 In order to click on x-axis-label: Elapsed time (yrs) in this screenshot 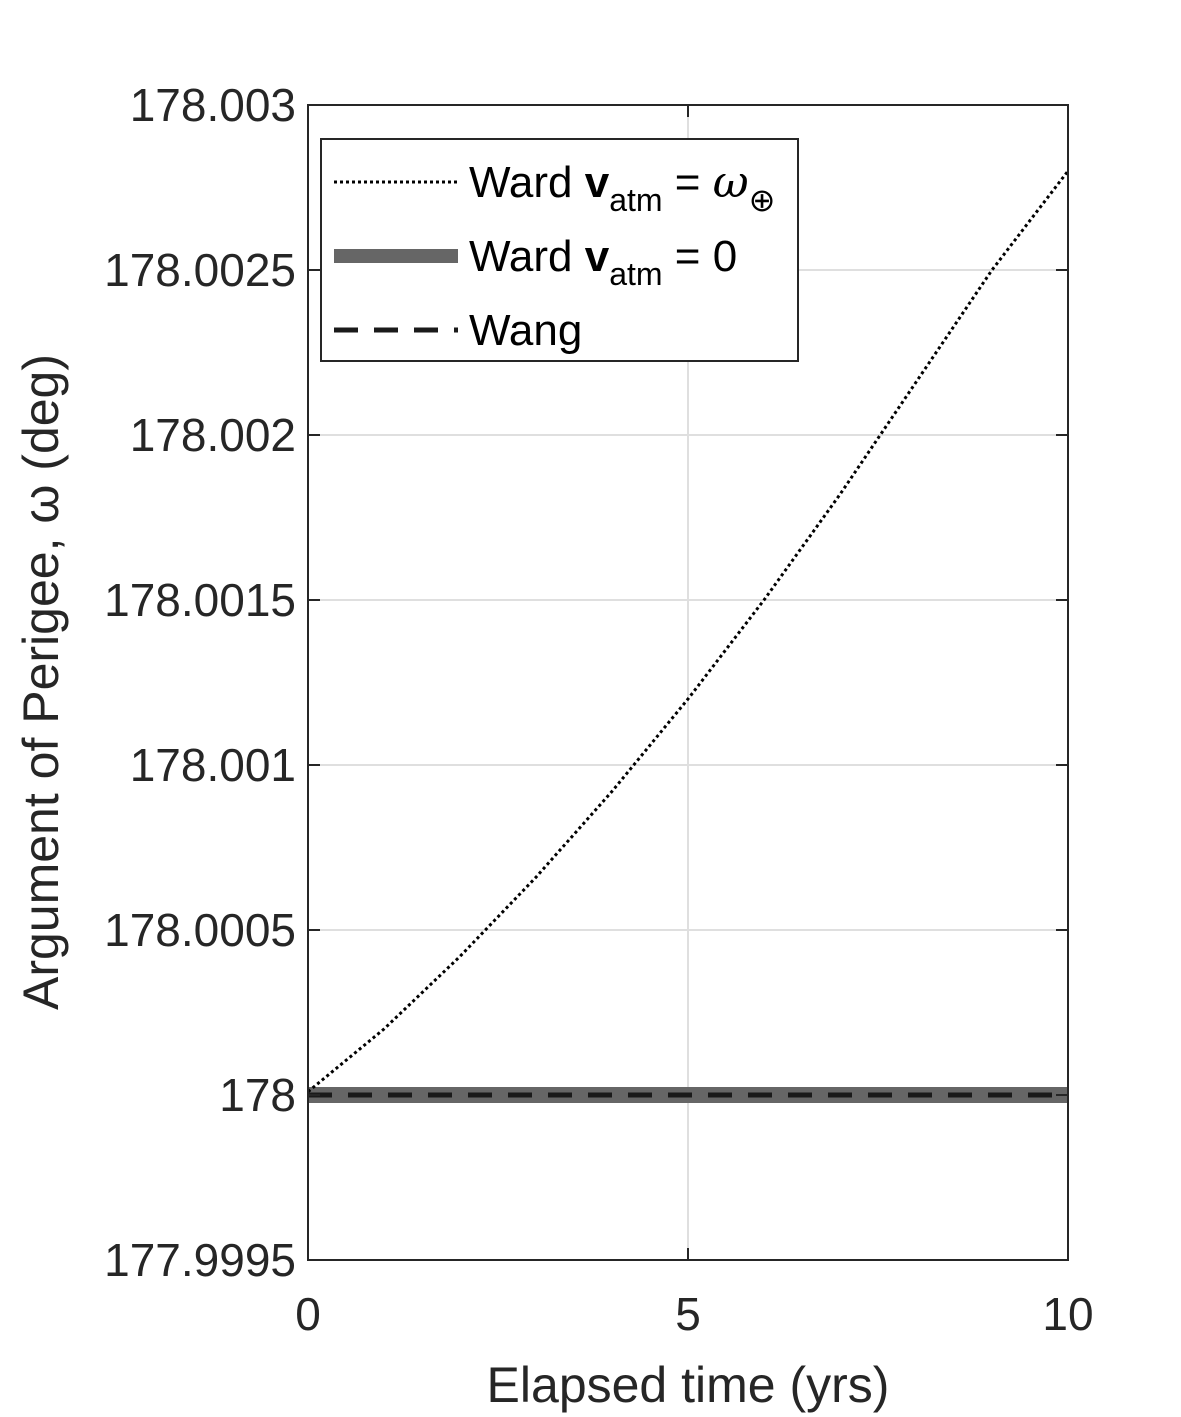, I will do `click(688, 1385)`.